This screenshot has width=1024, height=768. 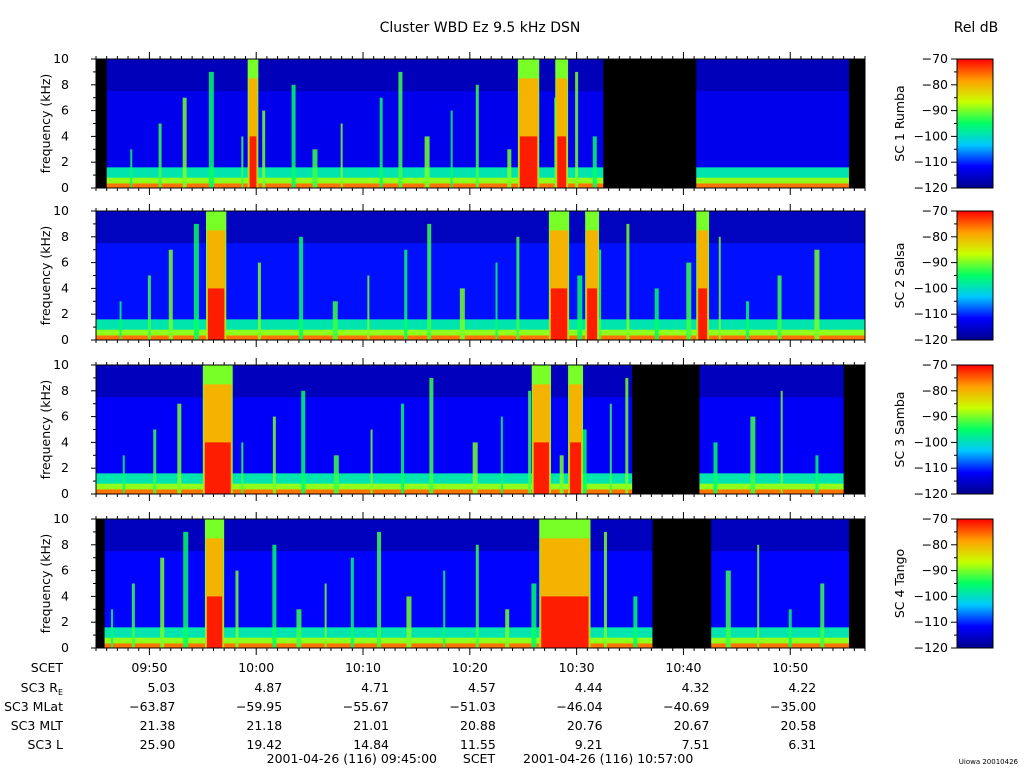 What do you see at coordinates (703, 285) in the screenshot?
I see `burst-mid` at bounding box center [703, 285].